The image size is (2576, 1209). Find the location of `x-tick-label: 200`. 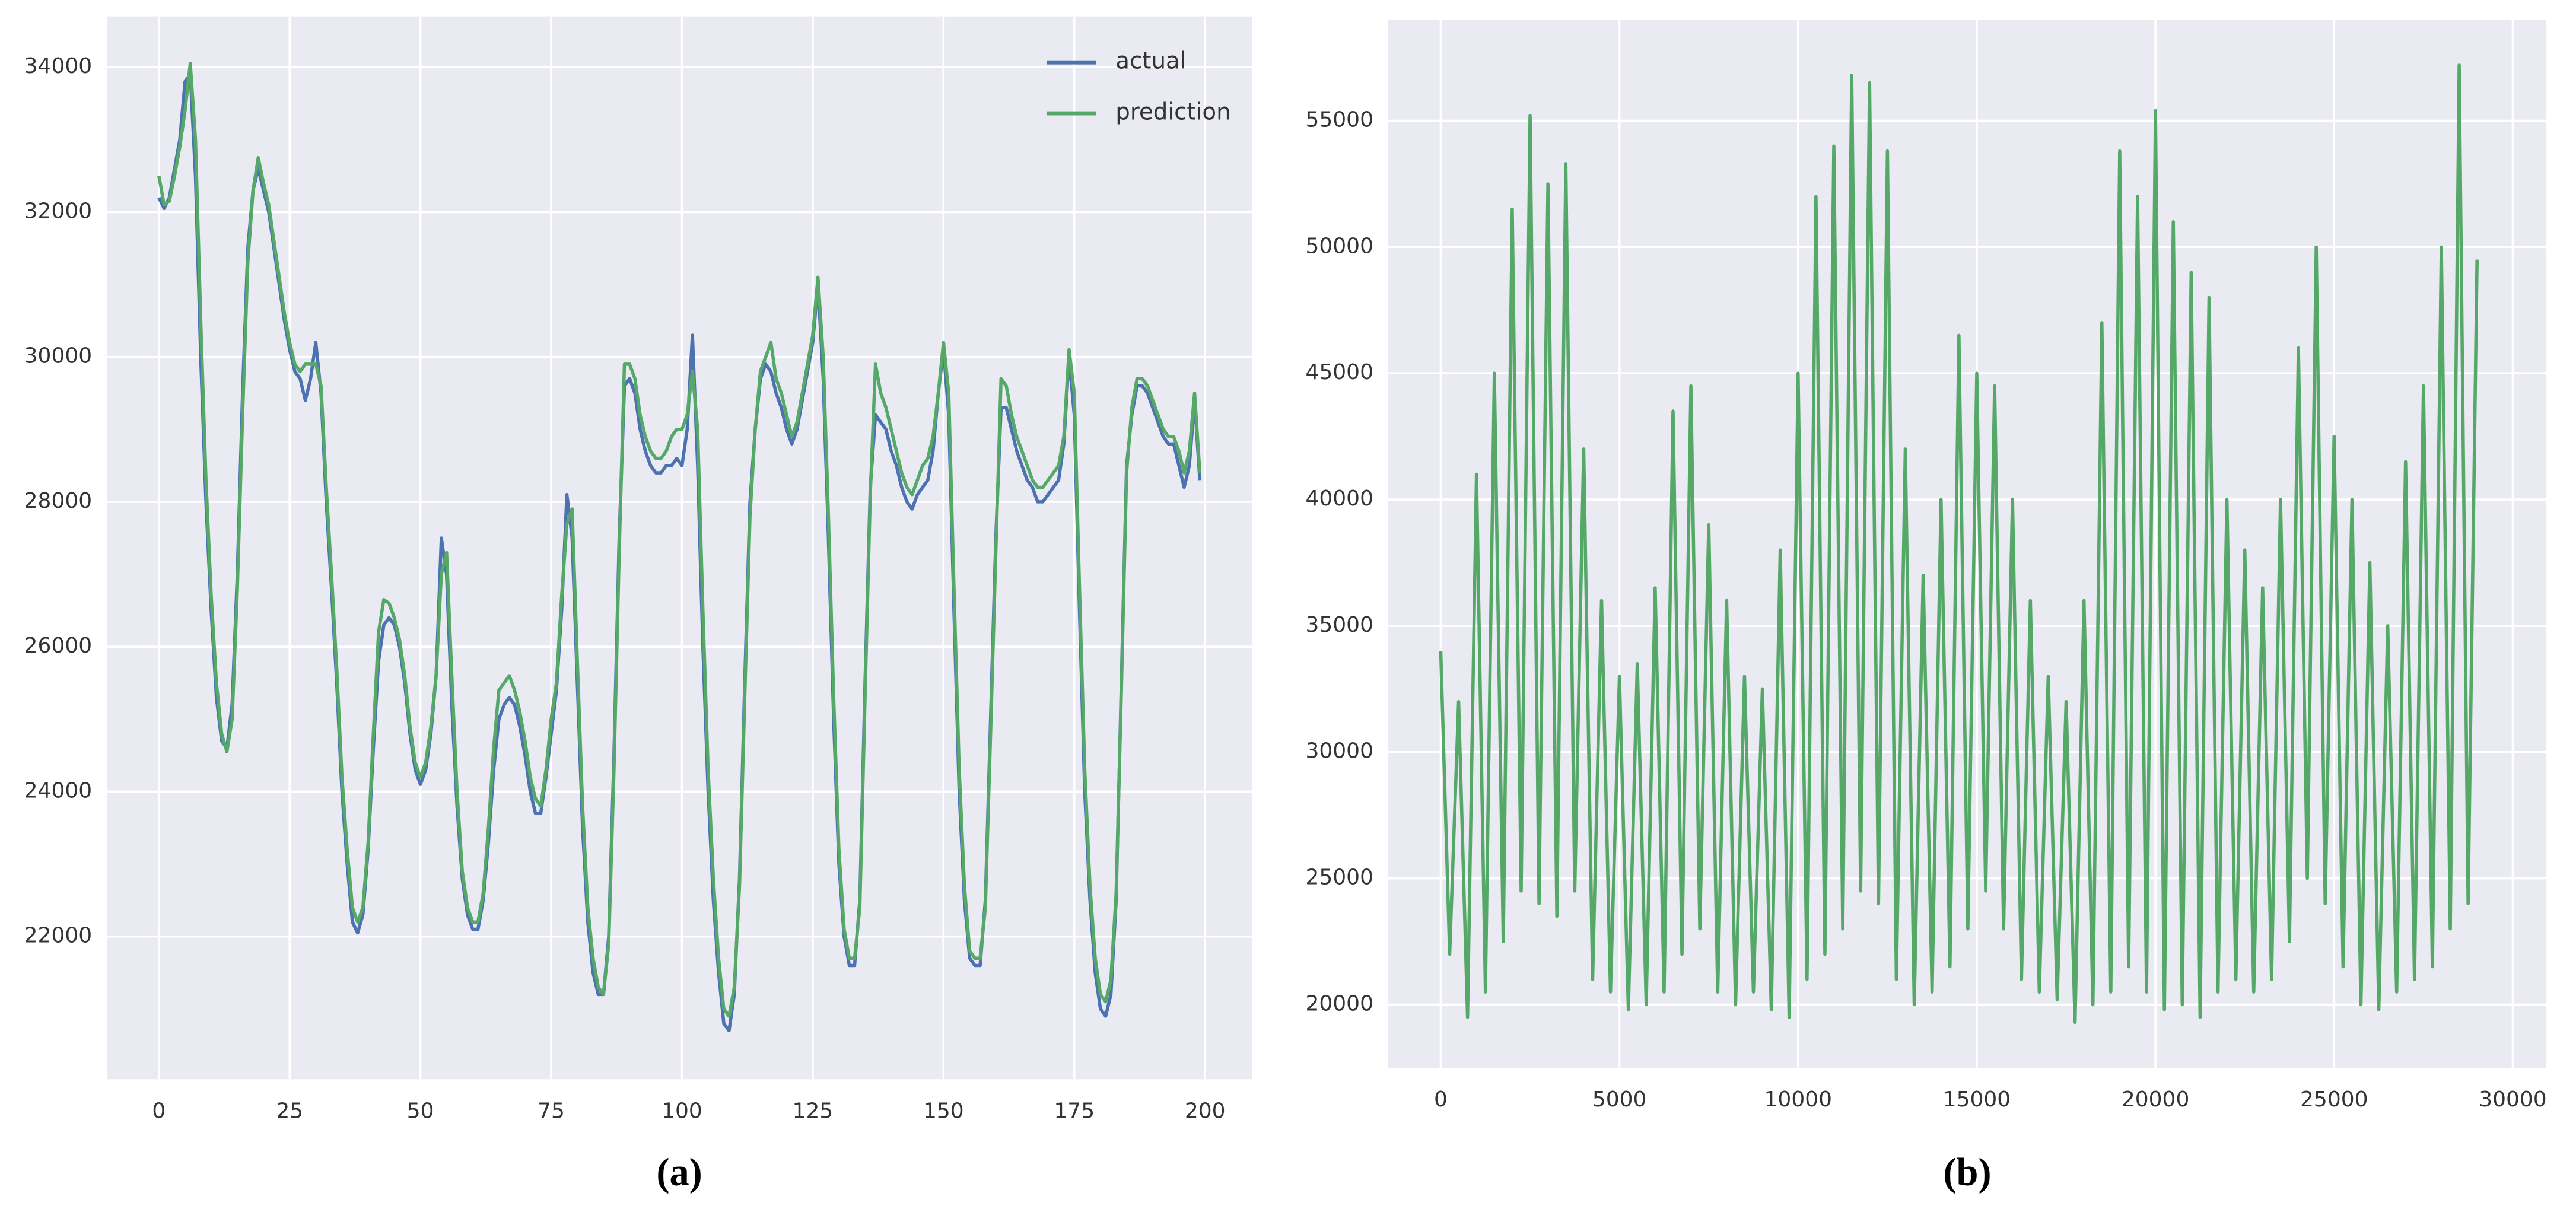

x-tick-label: 200 is located at coordinates (1205, 1111).